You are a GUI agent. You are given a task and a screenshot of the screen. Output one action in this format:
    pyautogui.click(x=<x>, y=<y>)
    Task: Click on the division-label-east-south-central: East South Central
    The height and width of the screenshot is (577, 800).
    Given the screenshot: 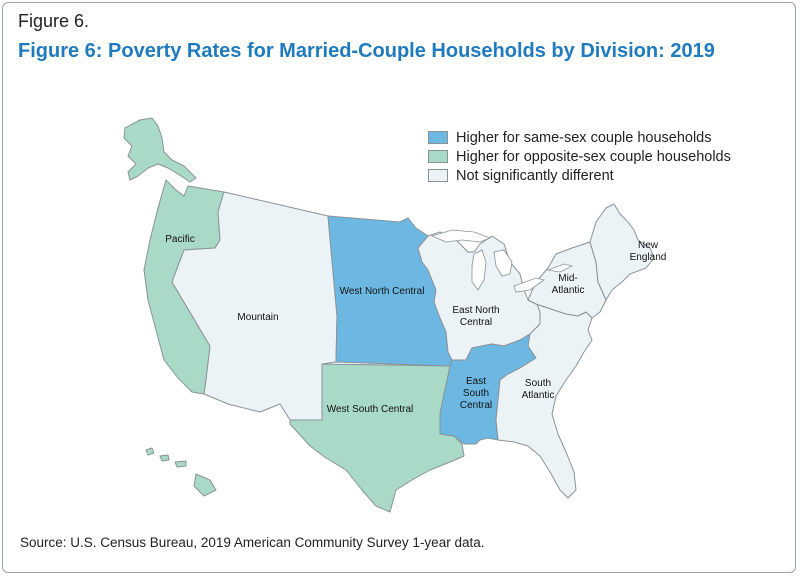 What is the action you would take?
    pyautogui.click(x=476, y=393)
    